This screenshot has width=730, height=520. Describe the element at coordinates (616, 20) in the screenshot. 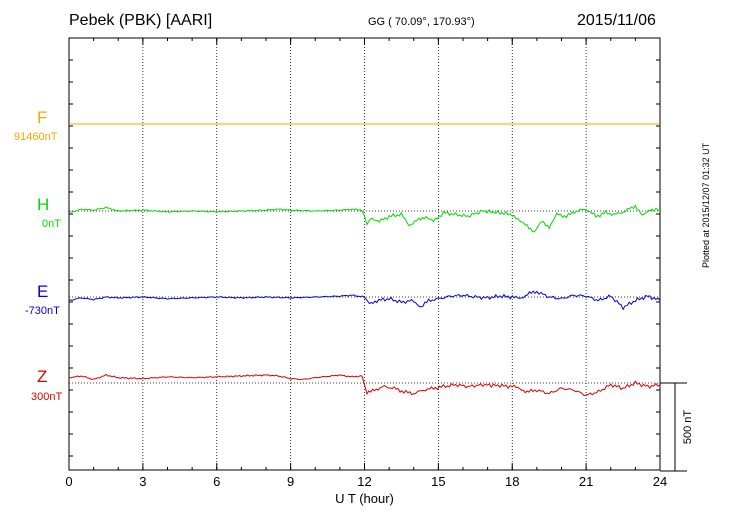

I see `date-label: 2015/11/06` at that location.